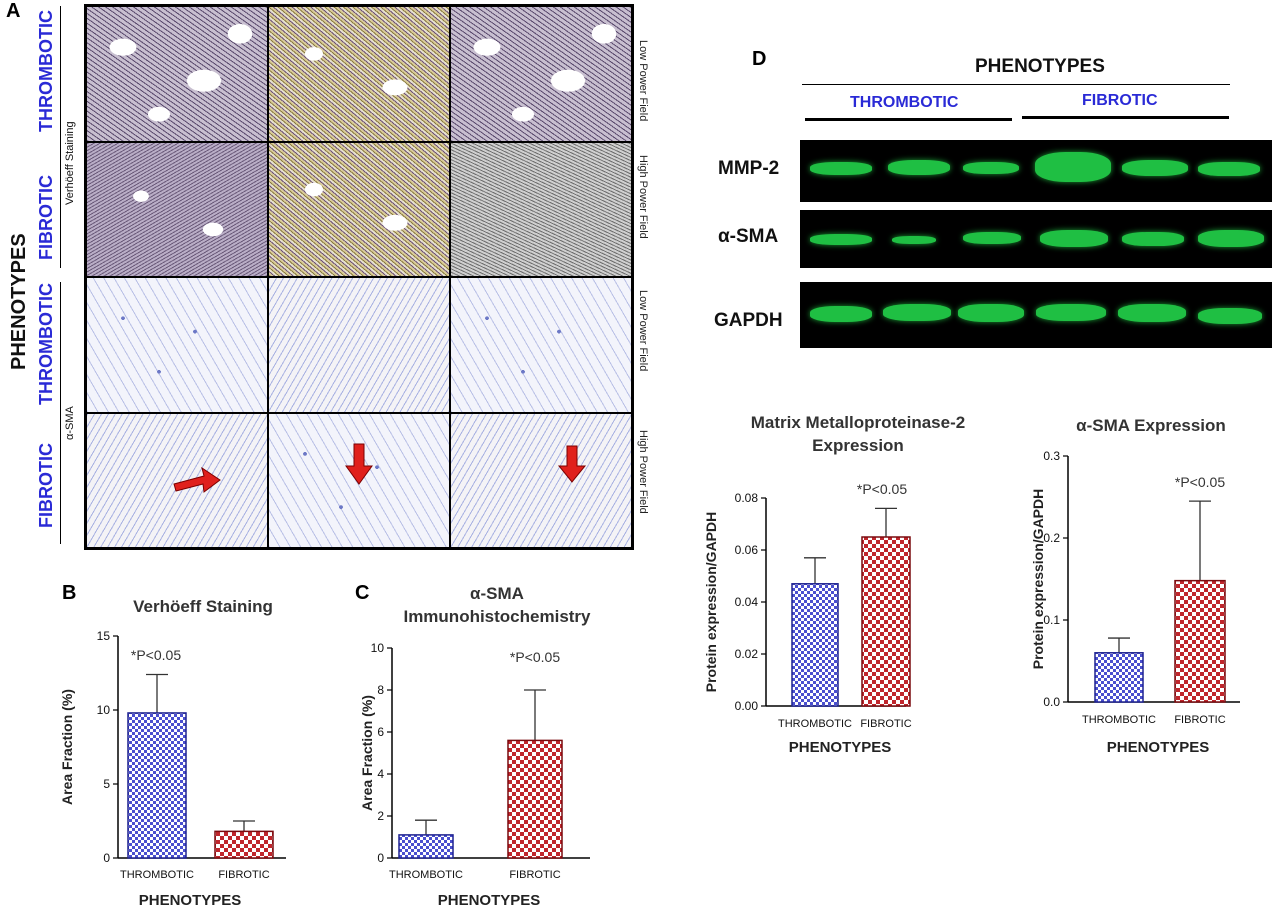 This screenshot has width=1280, height=915. I want to click on blot-group-thrombotic: THROMBOTIC, so click(904, 102).